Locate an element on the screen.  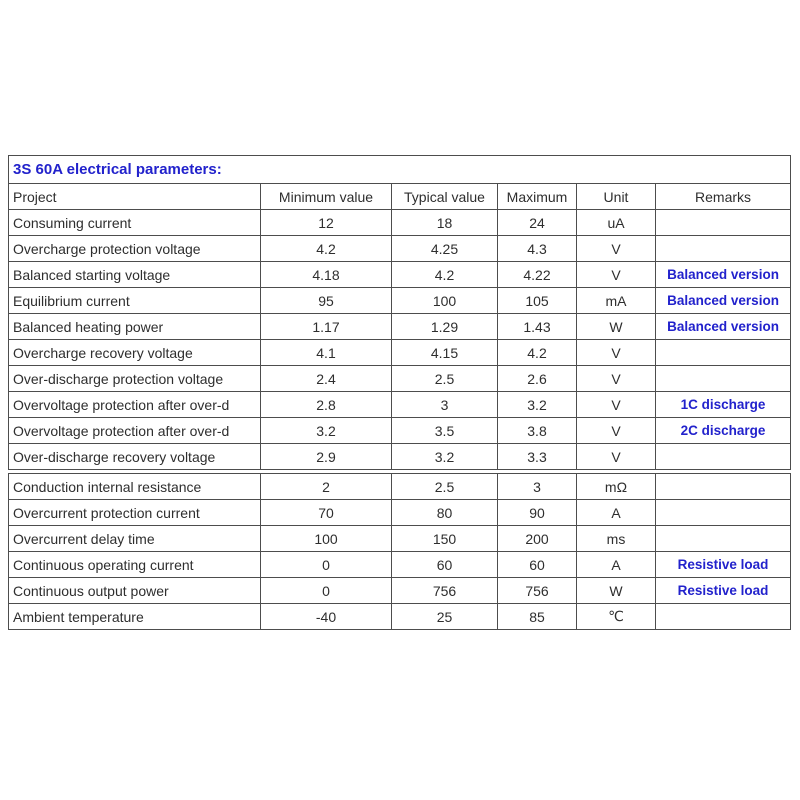
cell-max: 3.2 is located at coordinates (537, 404).